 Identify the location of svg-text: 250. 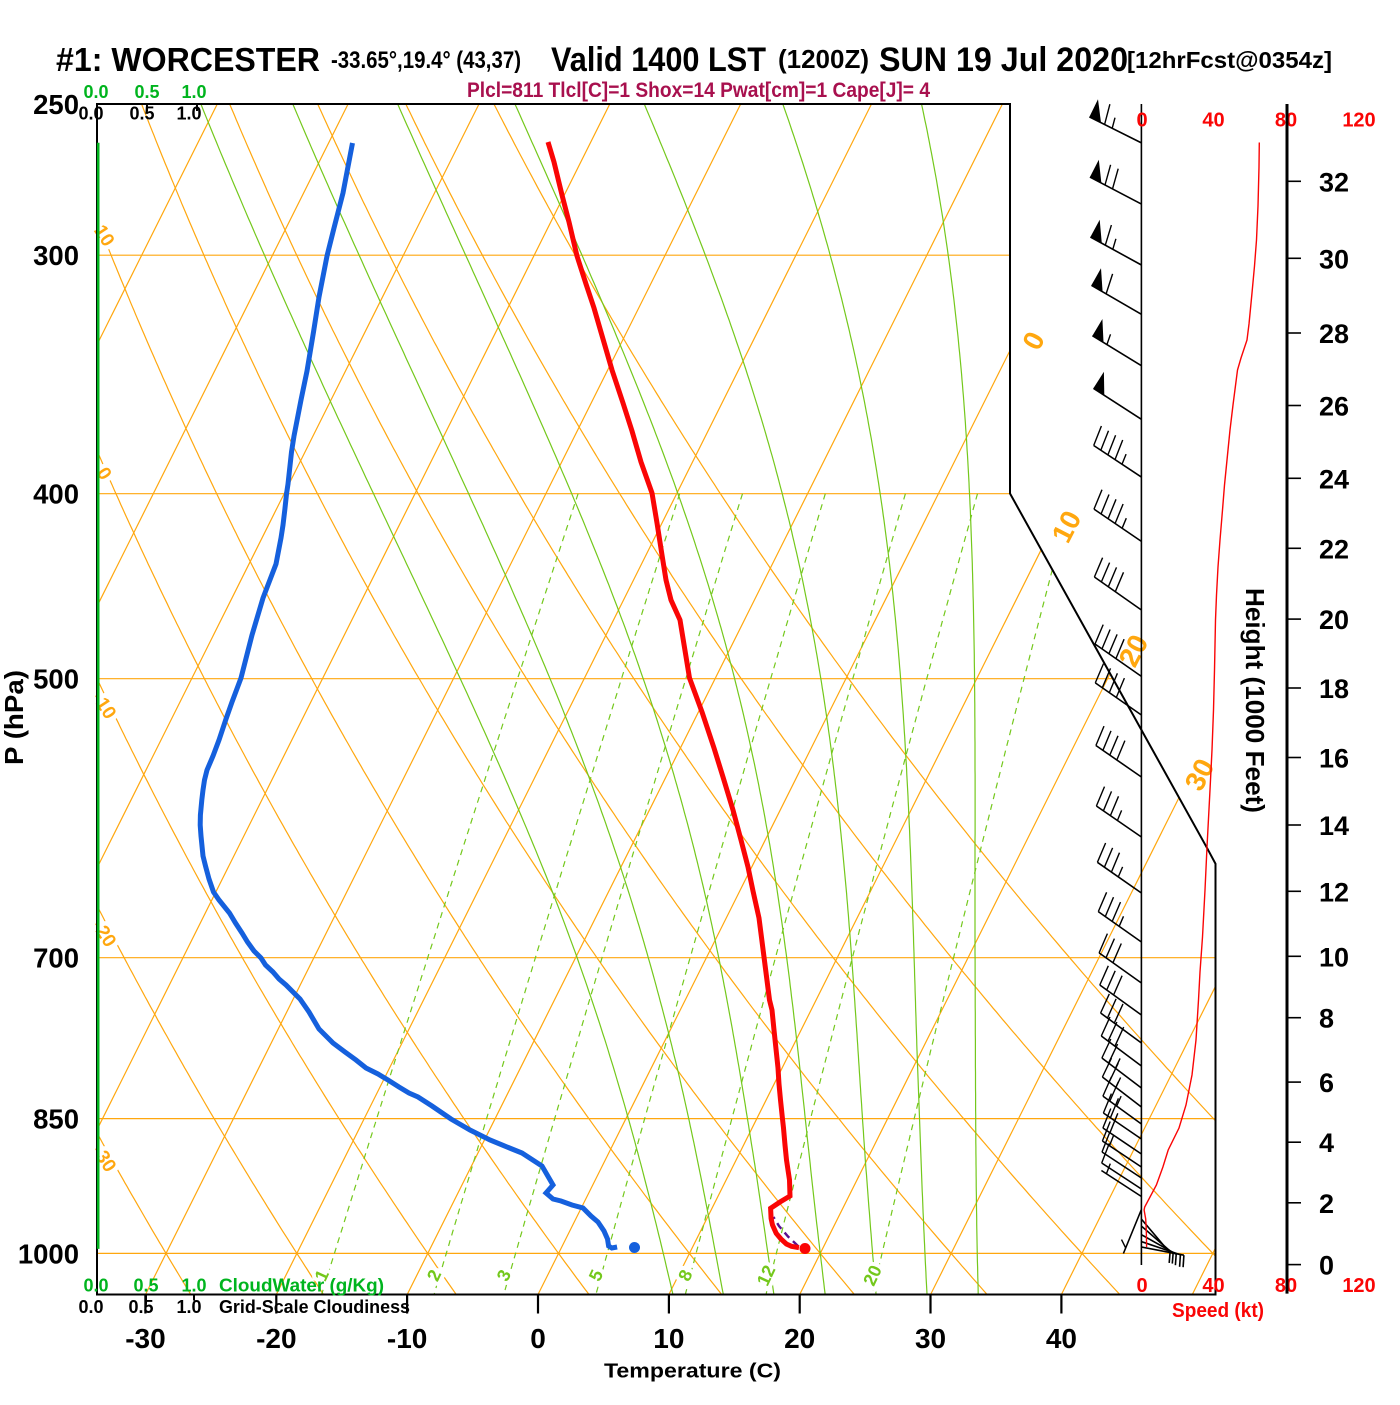
(56, 104).